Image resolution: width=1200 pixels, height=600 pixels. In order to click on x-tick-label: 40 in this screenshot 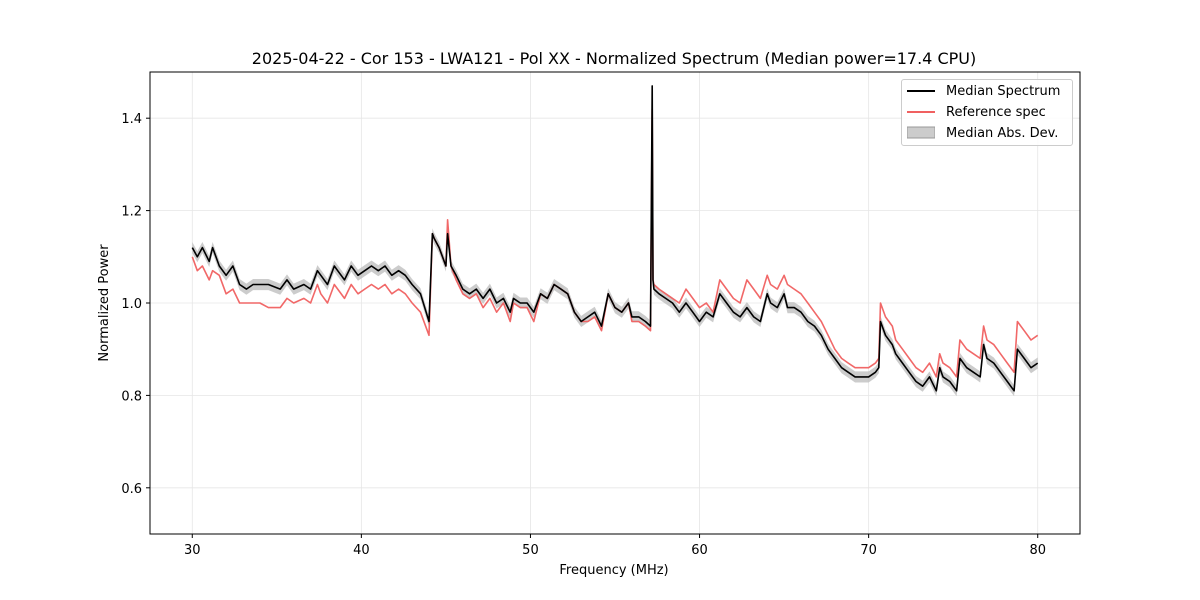, I will do `click(361, 550)`.